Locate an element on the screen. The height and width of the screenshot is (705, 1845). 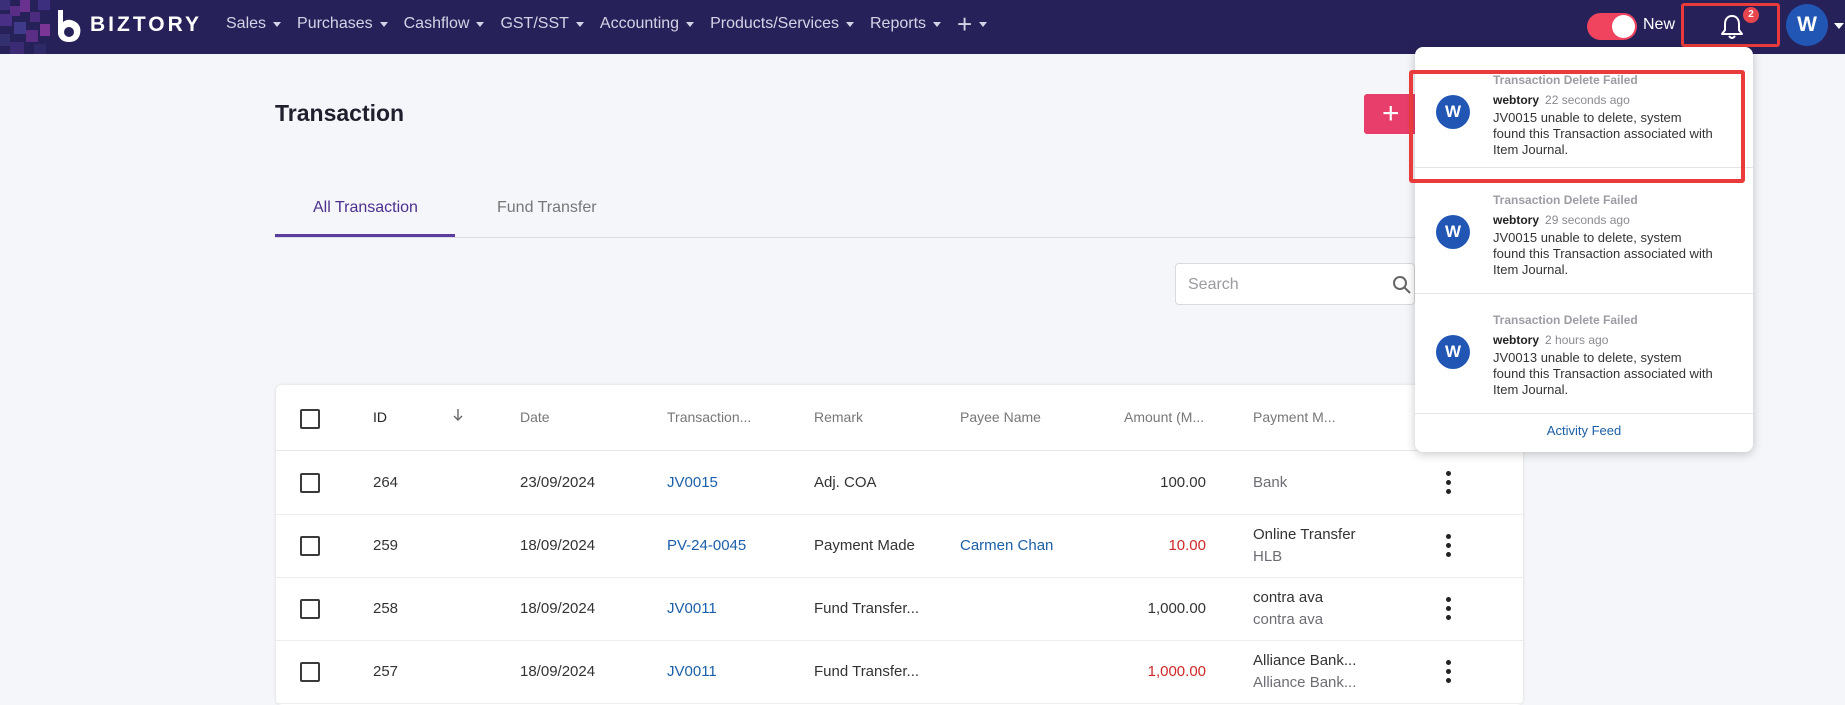
page-title: Transaction is located at coordinates (340, 113).